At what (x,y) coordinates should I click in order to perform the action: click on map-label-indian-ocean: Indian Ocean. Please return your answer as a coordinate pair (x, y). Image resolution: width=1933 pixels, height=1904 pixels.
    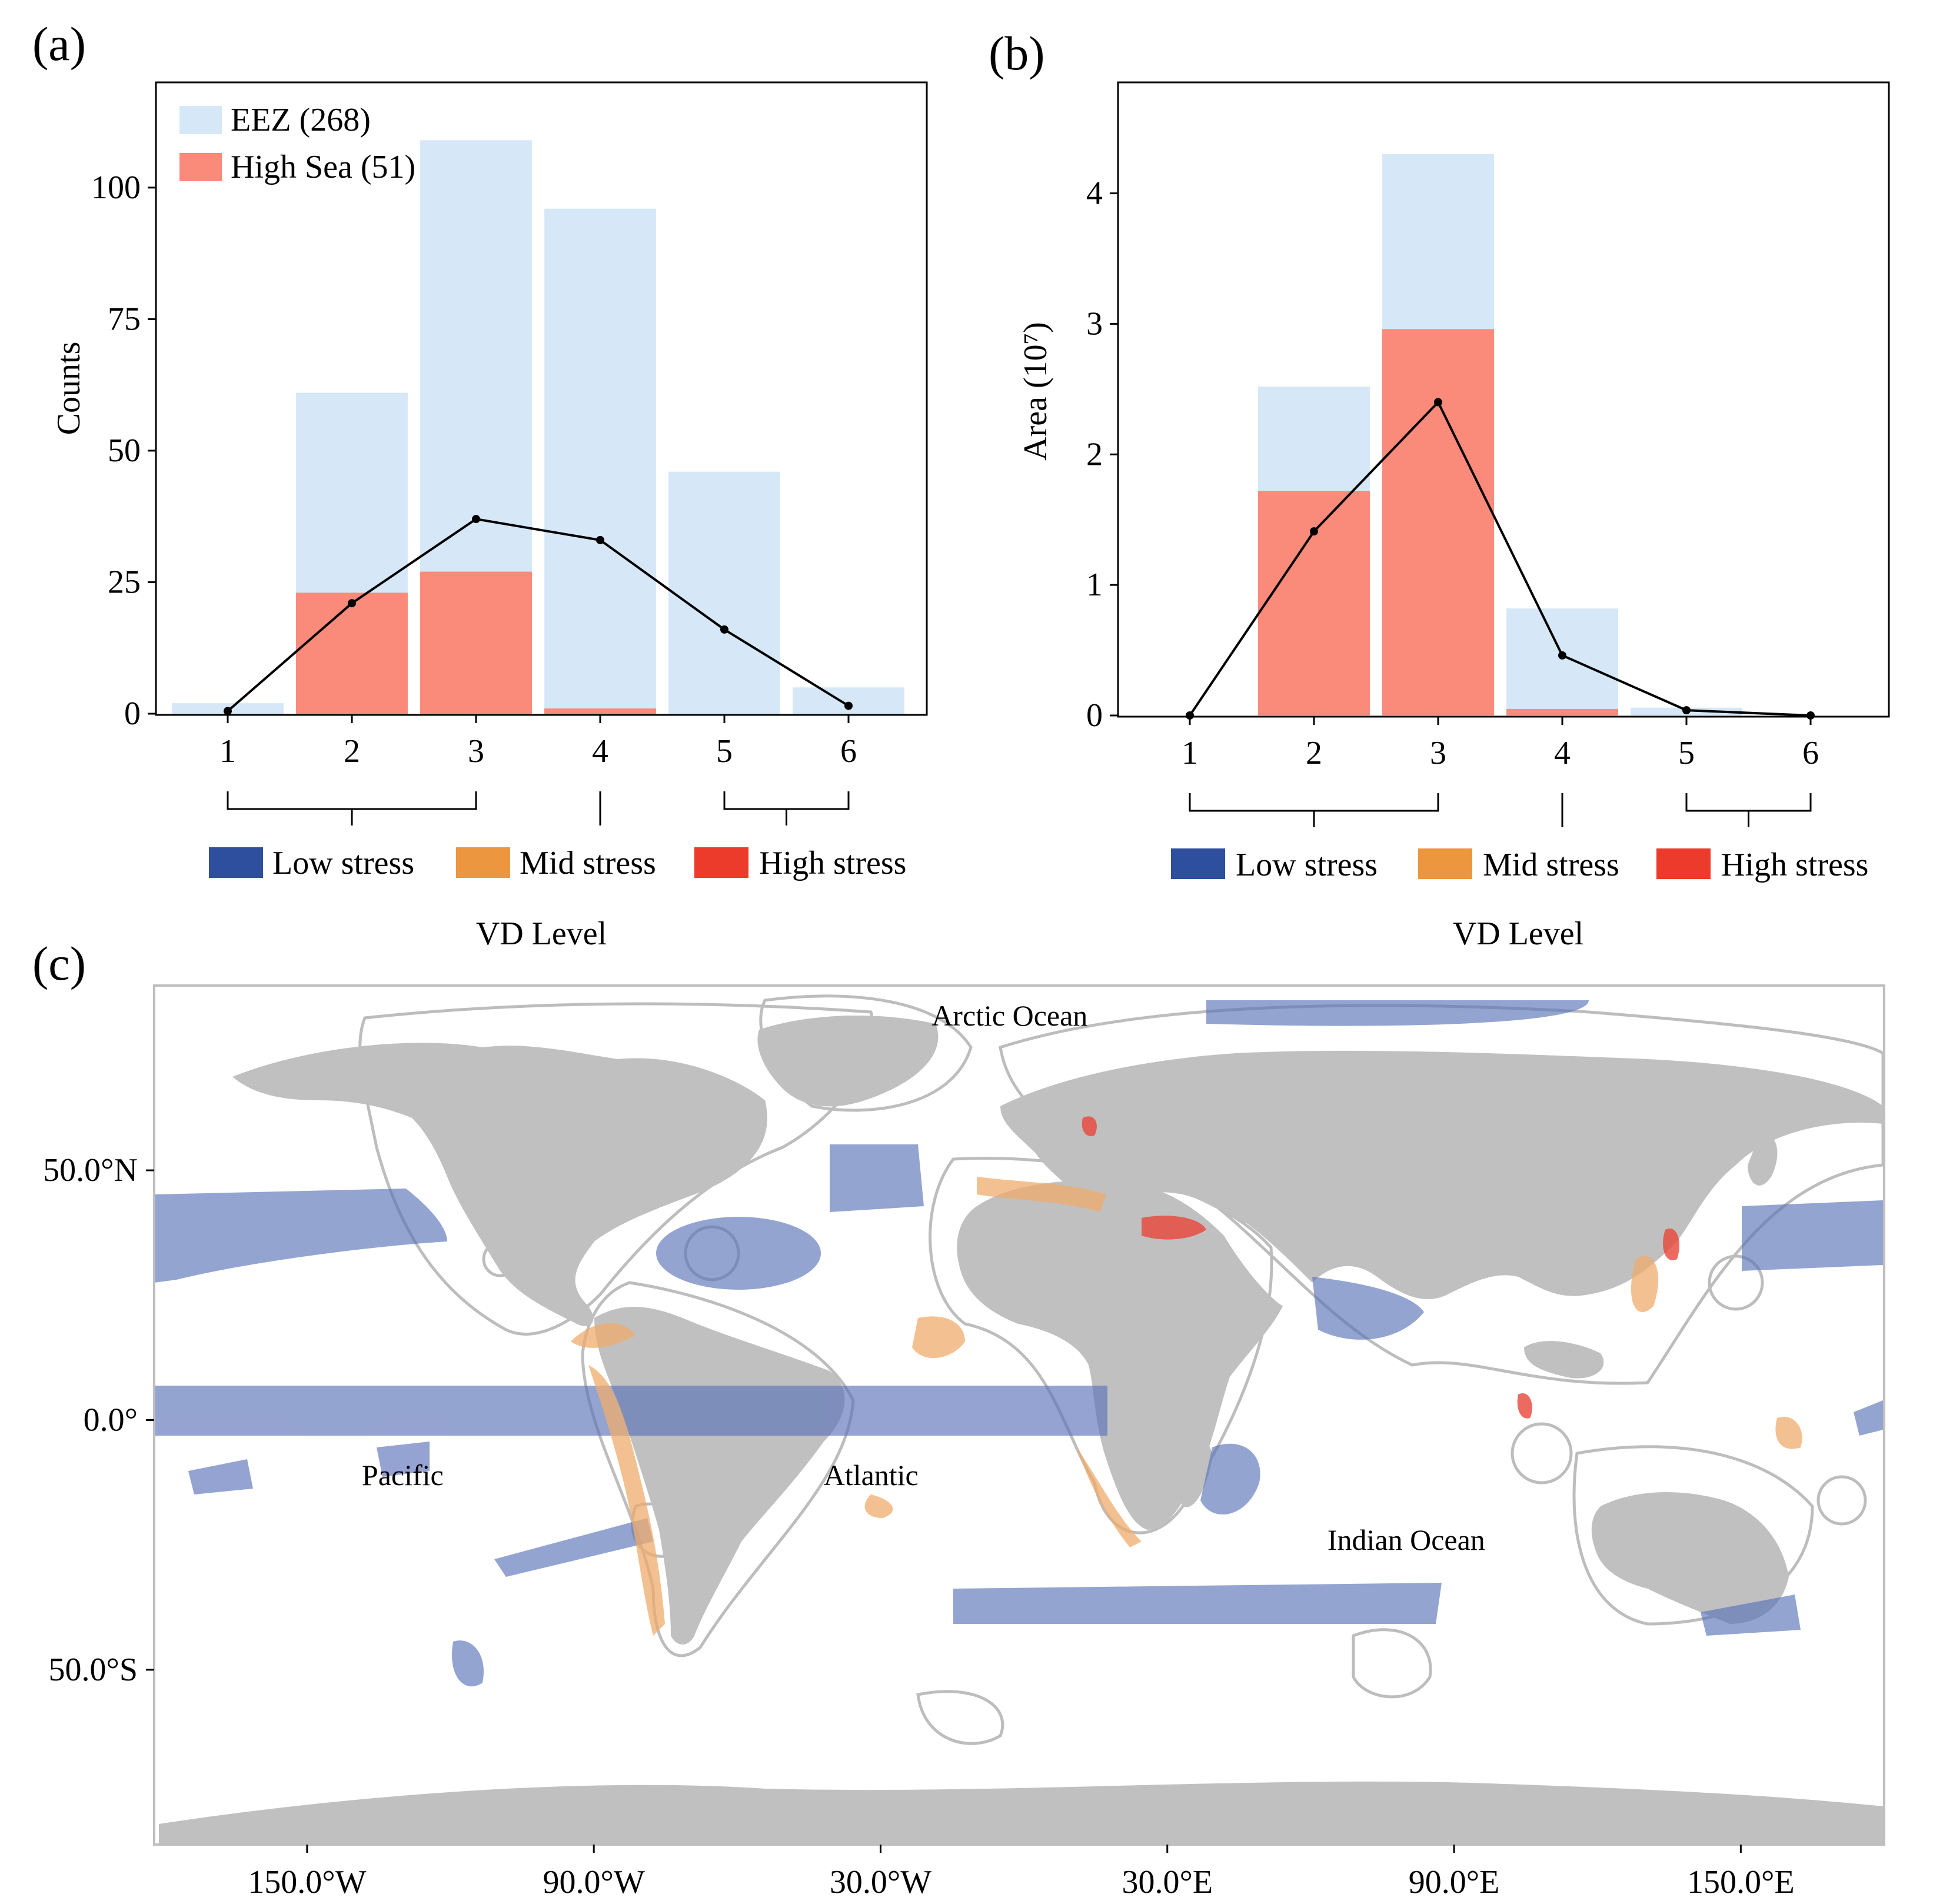
    Looking at the image, I should click on (1406, 1539).